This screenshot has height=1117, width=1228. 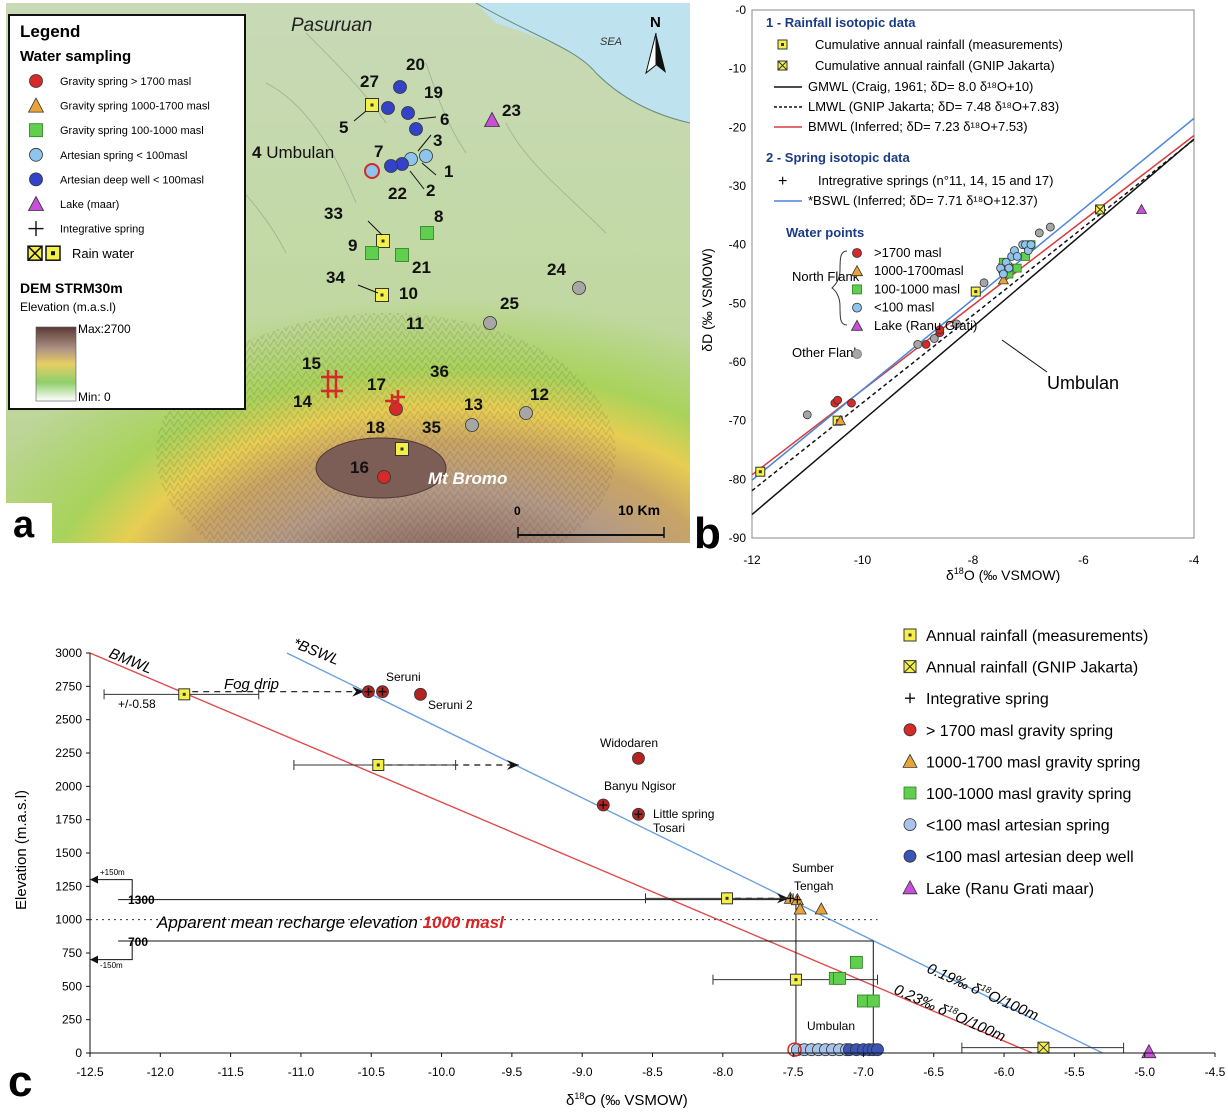 I want to click on b-ytick: -80, so click(x=738, y=479).